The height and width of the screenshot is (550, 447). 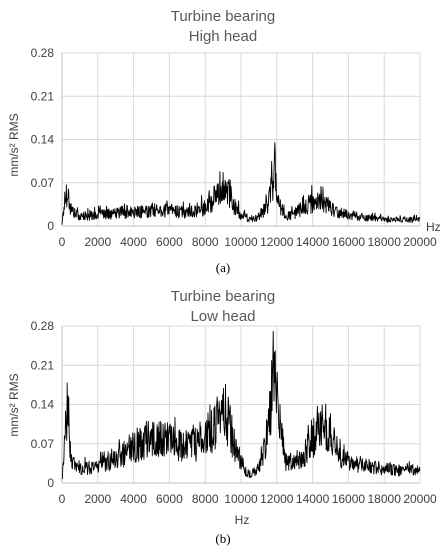 What do you see at coordinates (205, 499) in the screenshot?
I see `chart-b-x-tick-label: 8000` at bounding box center [205, 499].